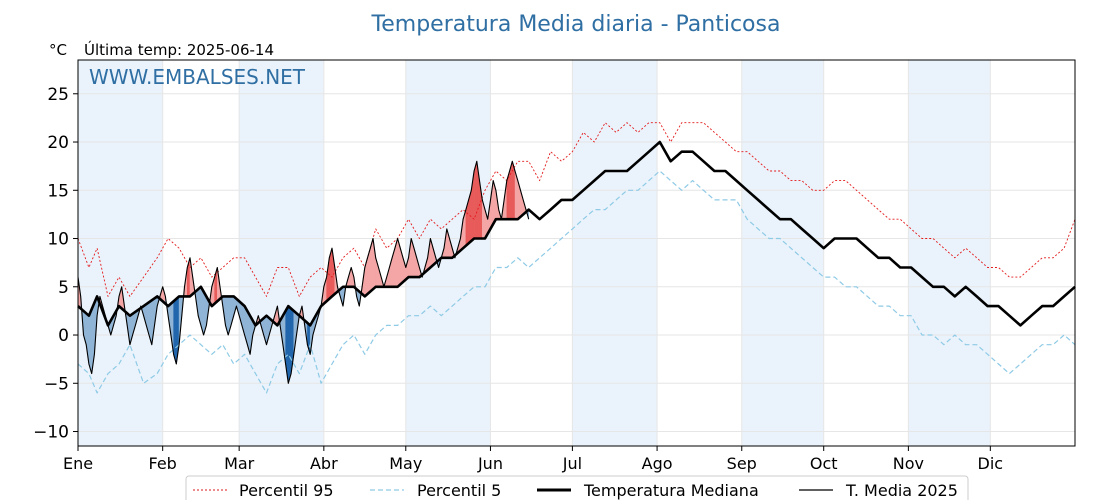 This screenshot has width=1120, height=500. What do you see at coordinates (742, 463) in the screenshot?
I see `x-tick-label: Sep` at bounding box center [742, 463].